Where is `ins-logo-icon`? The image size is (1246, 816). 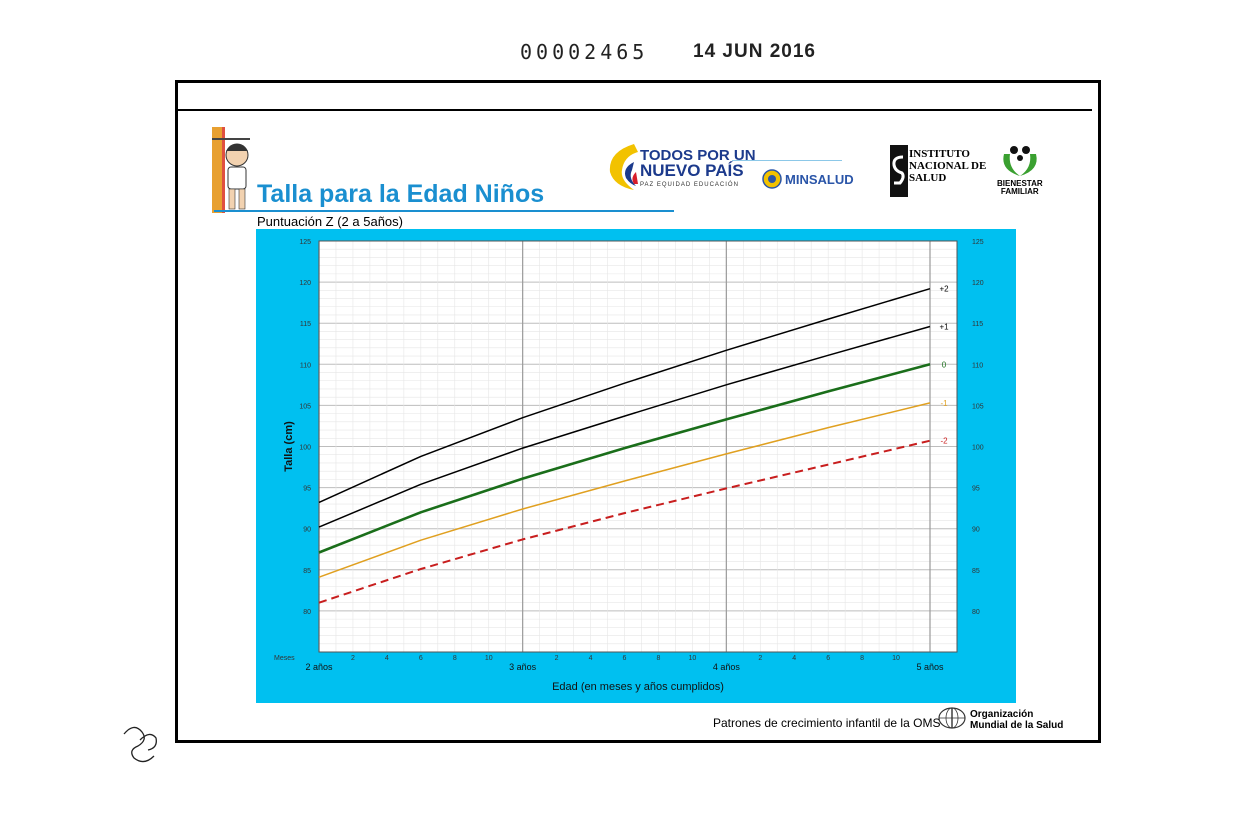 ins-logo-icon is located at coordinates (899, 171).